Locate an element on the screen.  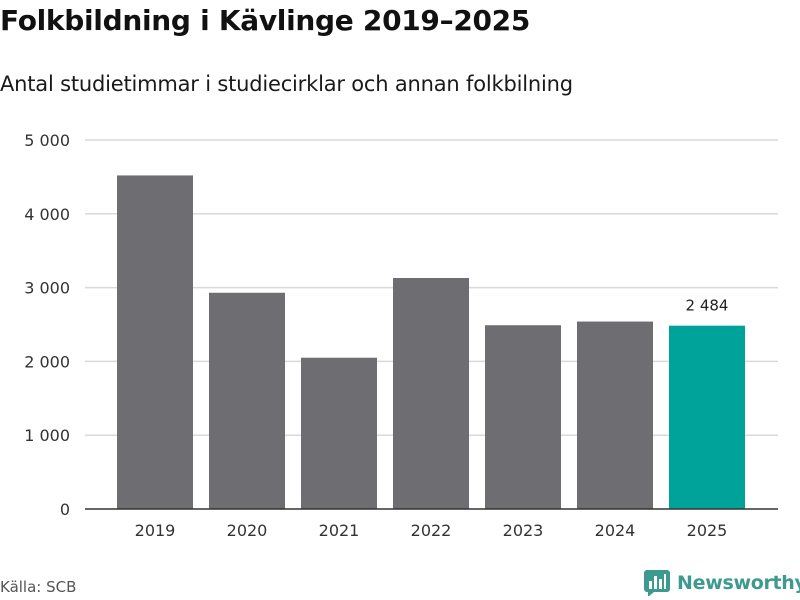
bar-2020 is located at coordinates (247, 400).